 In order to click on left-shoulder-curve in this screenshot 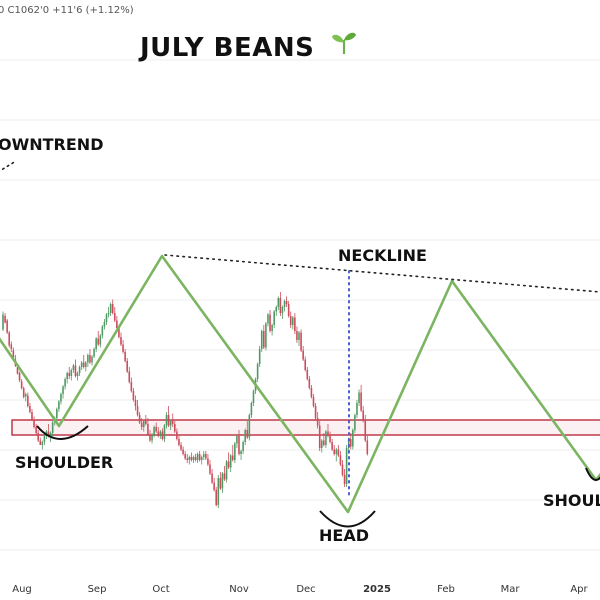, I will do `click(62, 432)`.